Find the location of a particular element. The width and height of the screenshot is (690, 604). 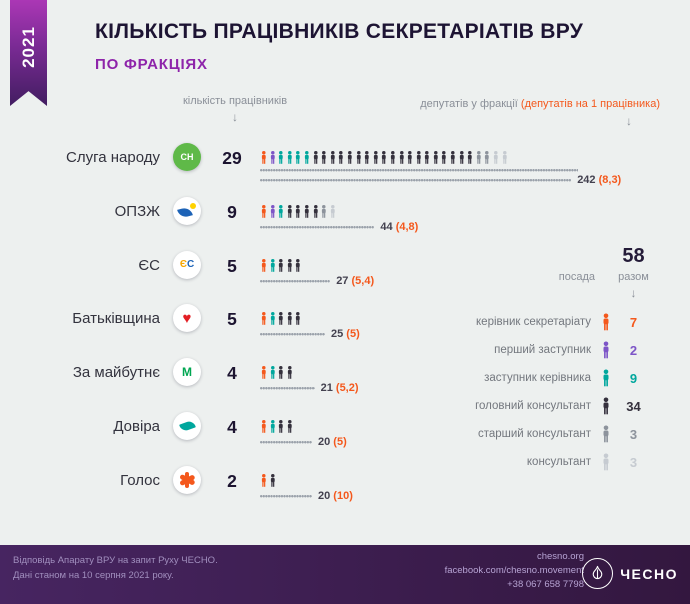

chesno-brand: ЧЕСНО is located at coordinates (630, 573).